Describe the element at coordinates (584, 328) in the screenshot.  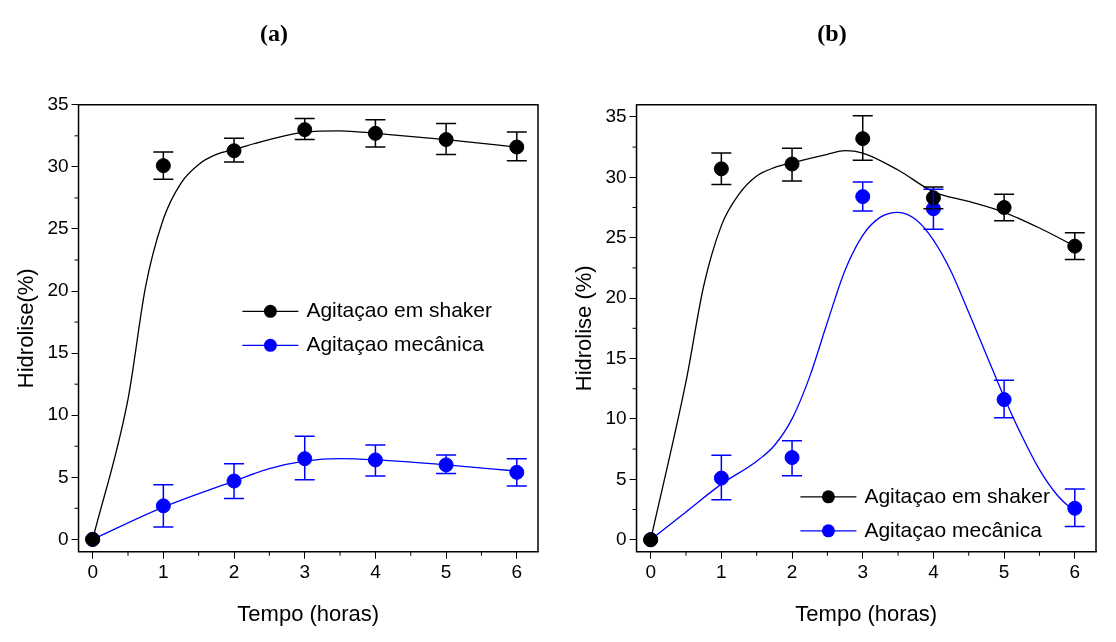
I see `y-axis-title: Hidrolise (%)` at that location.